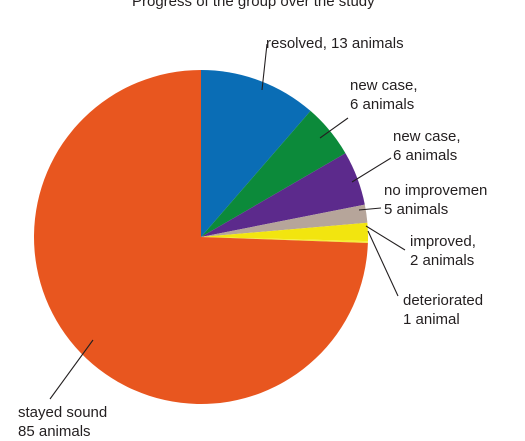 The width and height of the screenshot is (525, 441). What do you see at coordinates (384, 95) in the screenshot?
I see `slice-label-2: new case, 6 animals` at bounding box center [384, 95].